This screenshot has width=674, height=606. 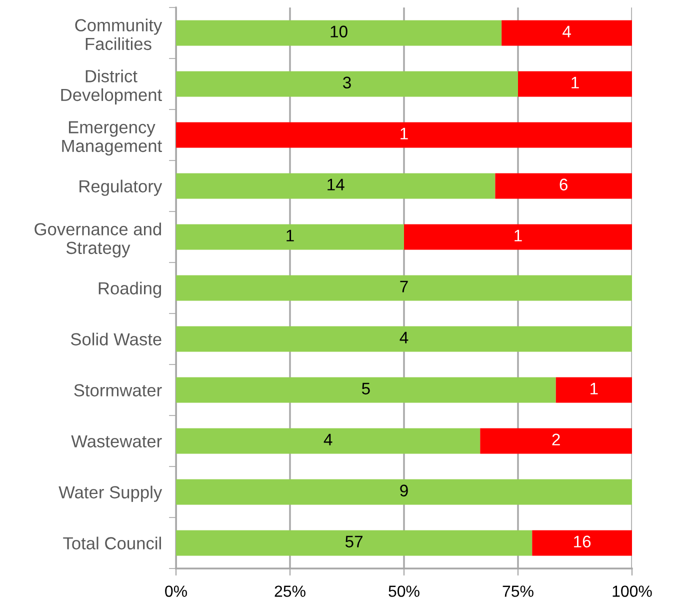 I want to click on annotation: 3, so click(x=347, y=82).